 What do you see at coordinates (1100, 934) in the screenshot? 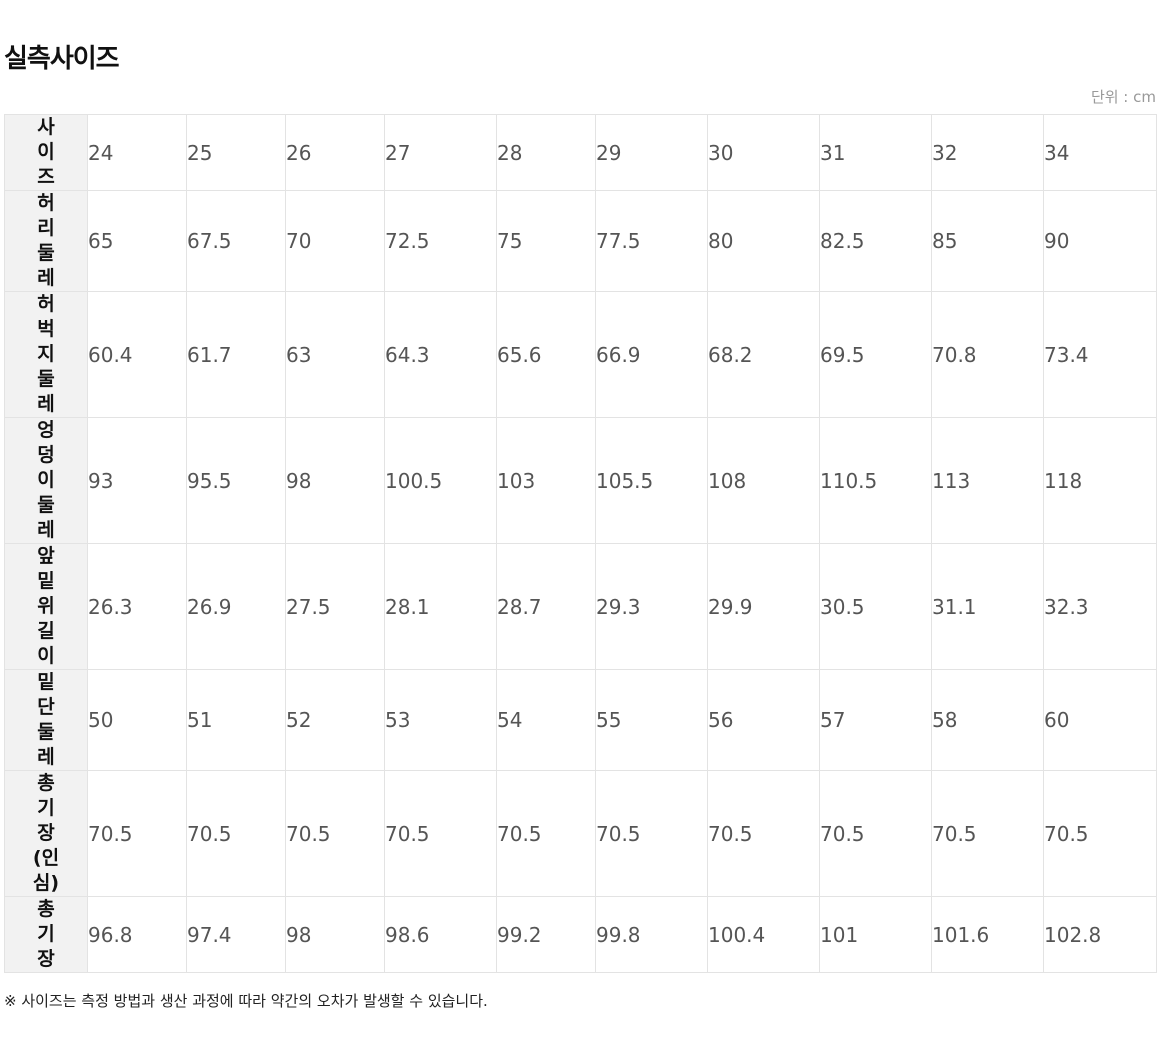
I see `table-cell: 102.8` at bounding box center [1100, 934].